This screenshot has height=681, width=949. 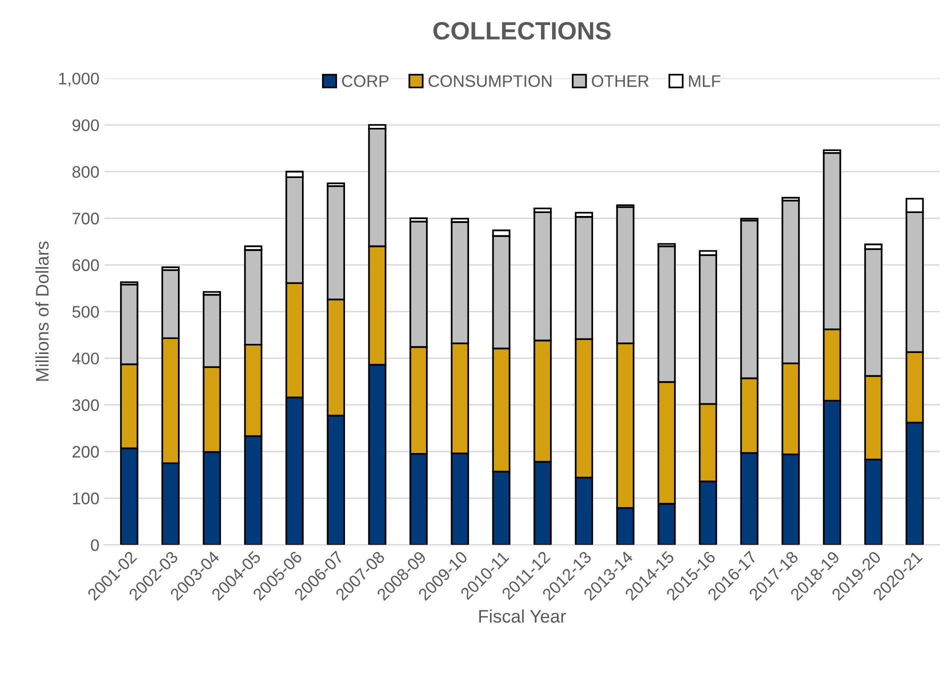 I want to click on legend-label: OTHER, so click(x=620, y=81).